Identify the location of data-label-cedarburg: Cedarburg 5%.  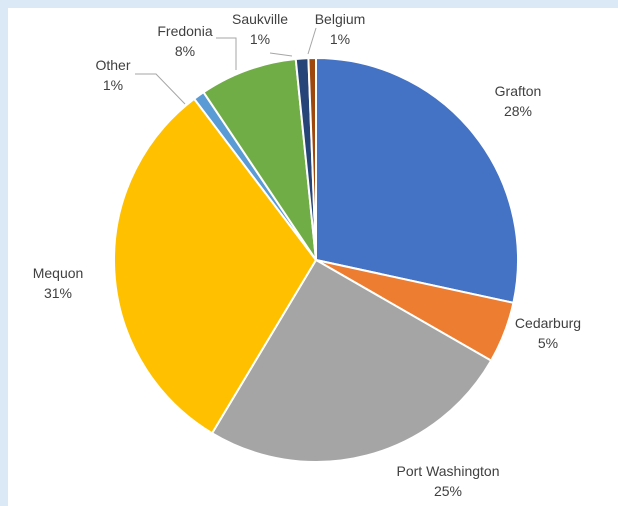
(548, 333).